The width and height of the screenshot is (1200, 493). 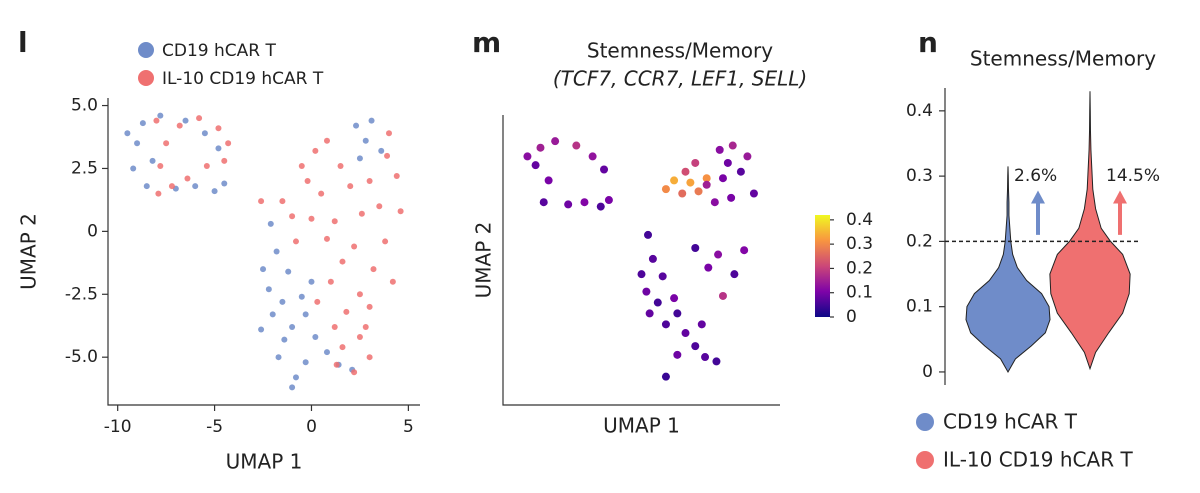 What do you see at coordinates (92, 231) in the screenshot?
I see `y-tick-label: 0` at bounding box center [92, 231].